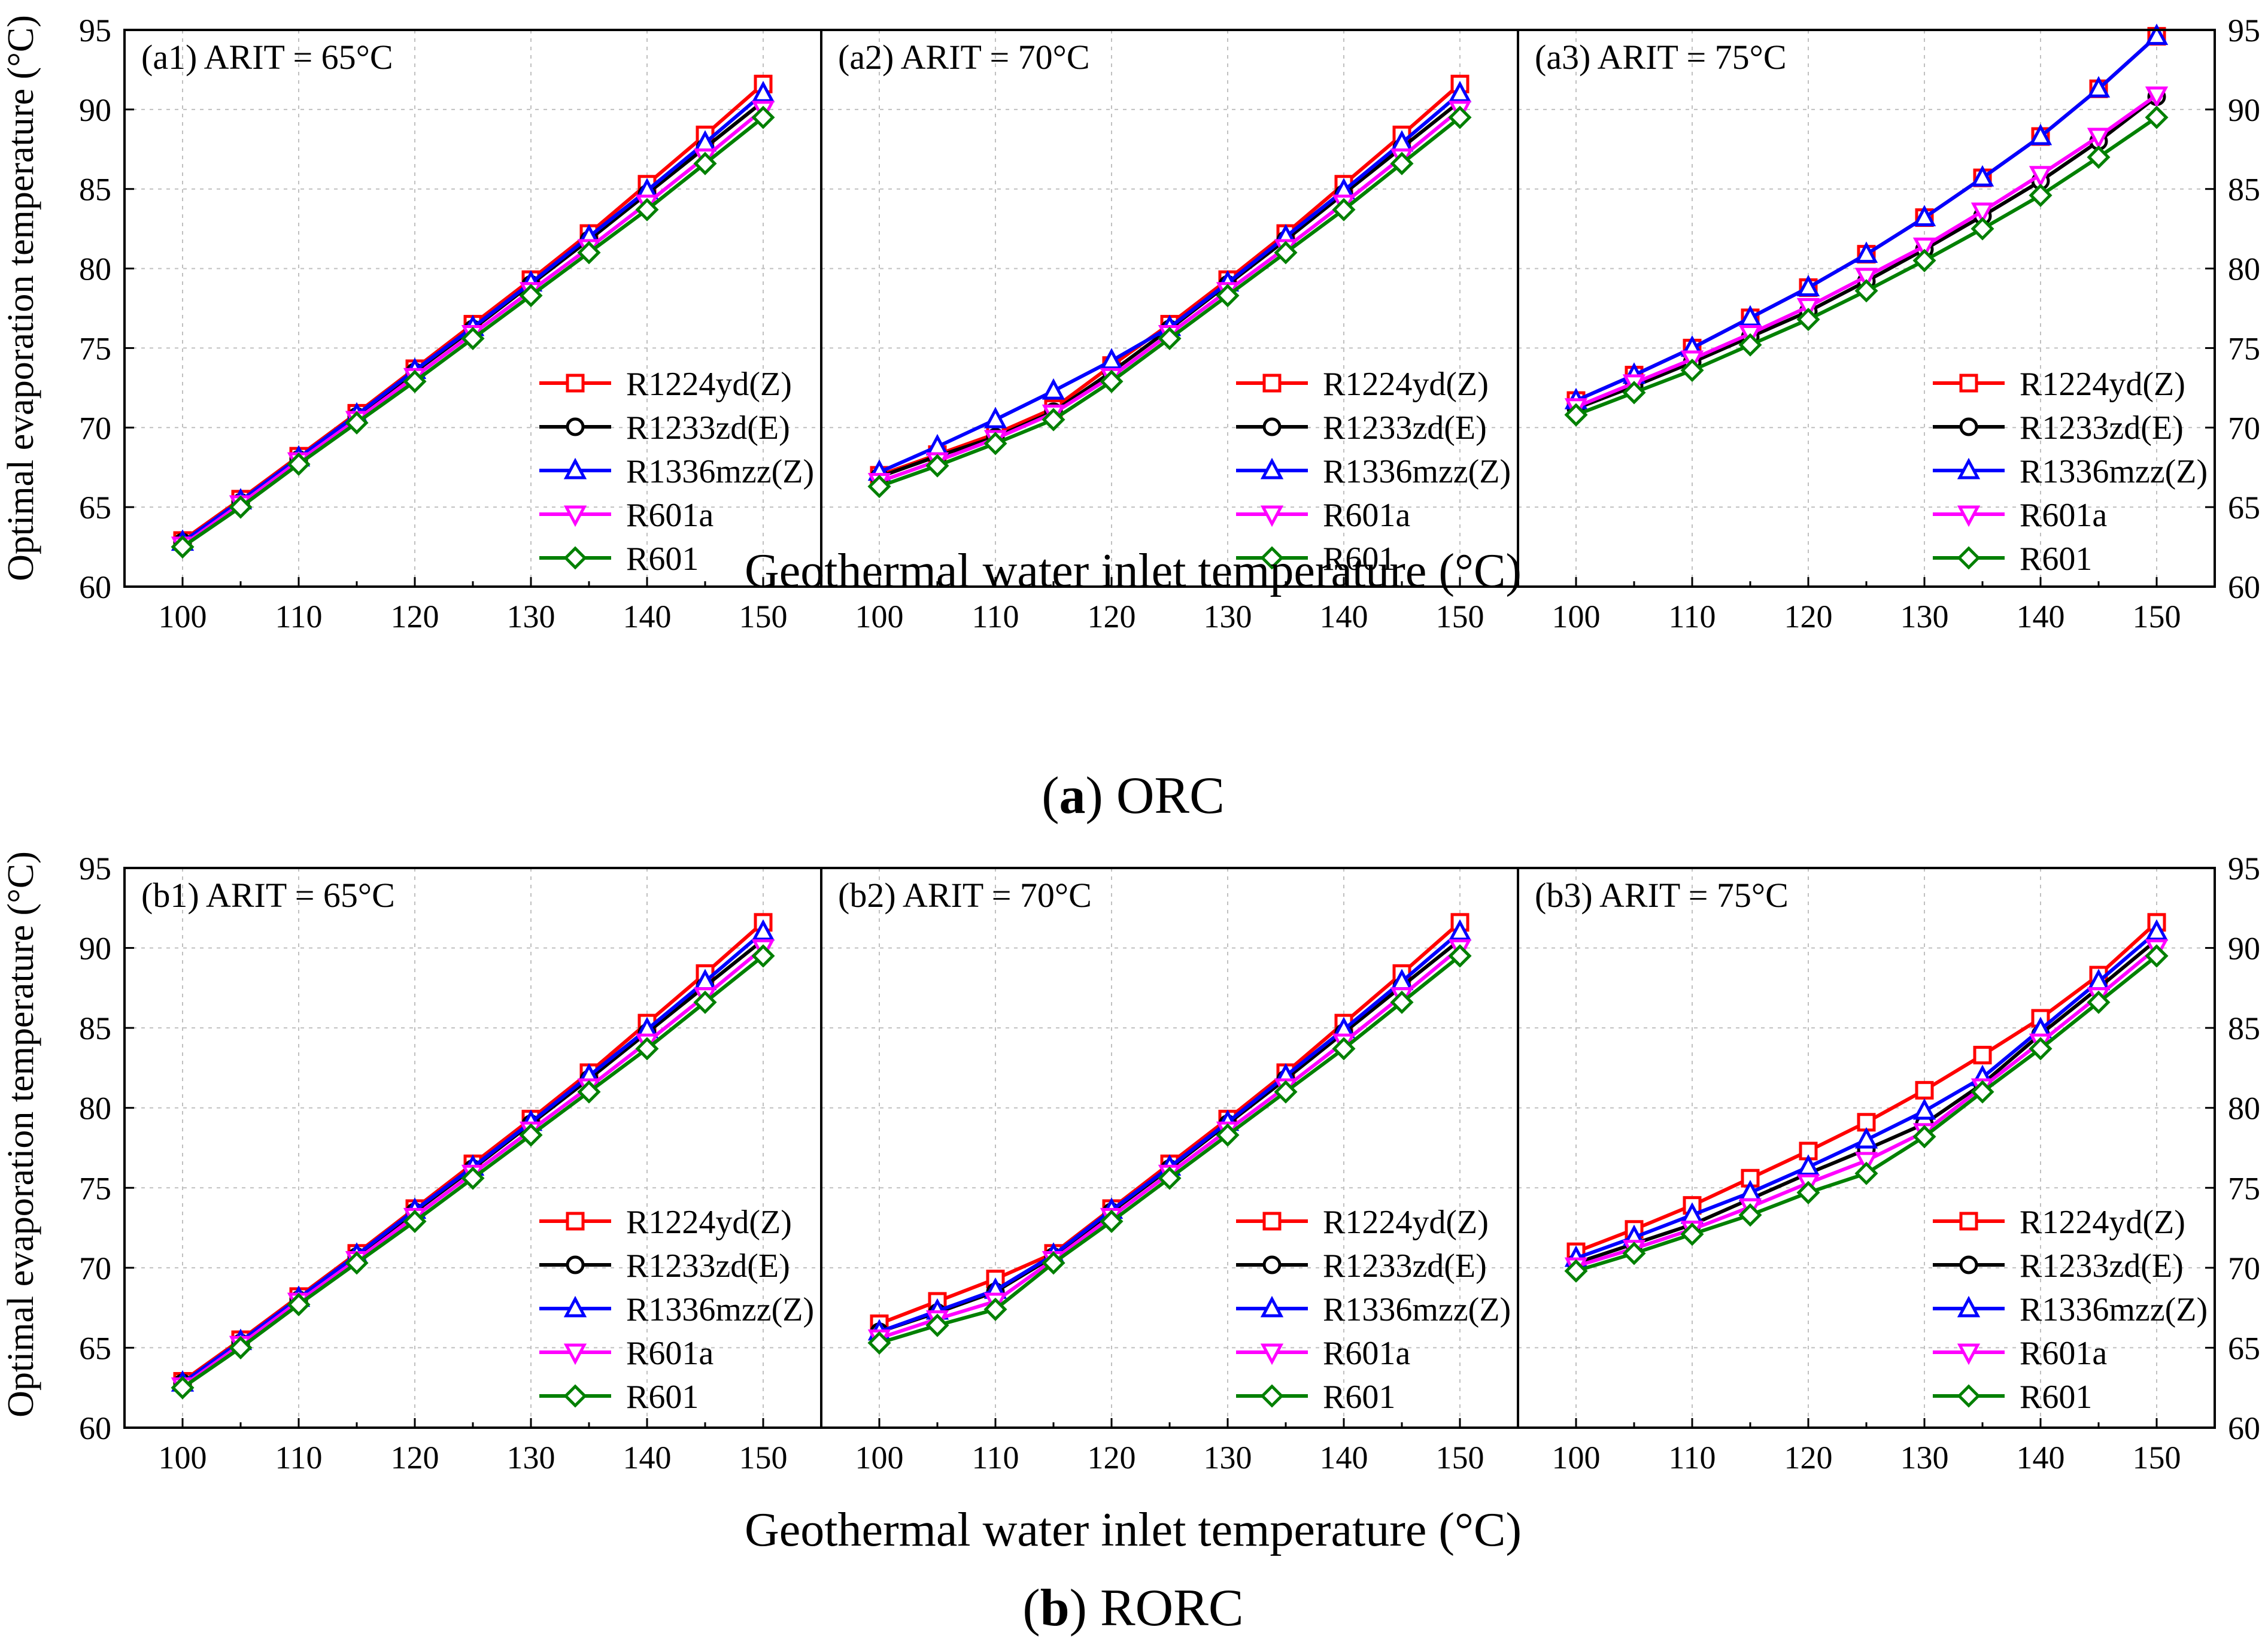  I want to click on figure-a-caption-text: ORC, so click(1170, 796).